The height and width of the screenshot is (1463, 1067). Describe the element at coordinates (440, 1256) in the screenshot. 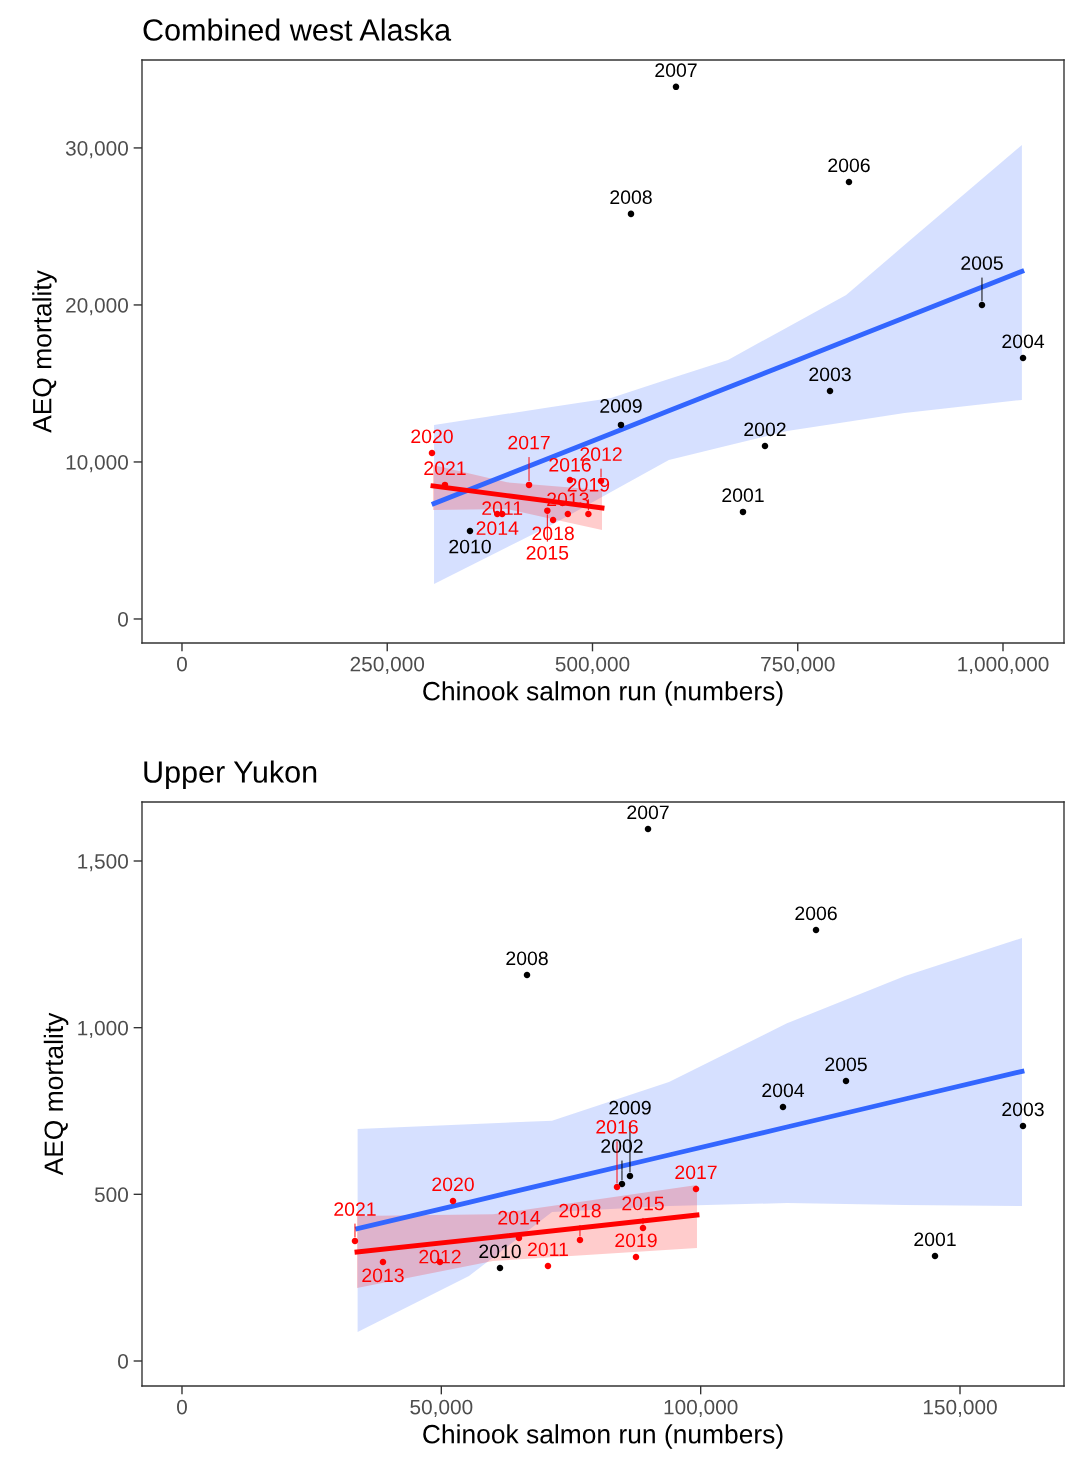

I see `annotation: 2012` at that location.